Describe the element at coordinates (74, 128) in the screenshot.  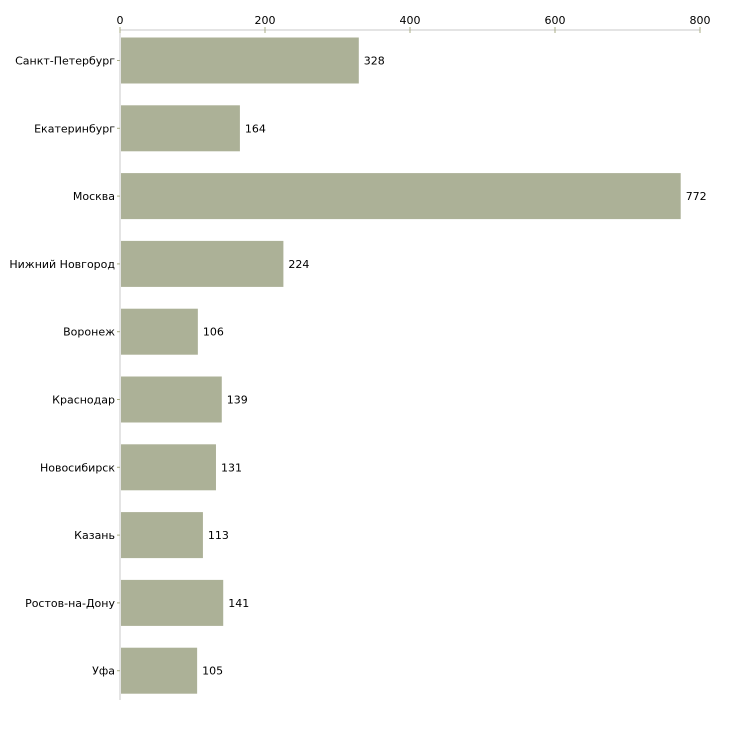
I see `category-label: Екатеринбург` at that location.